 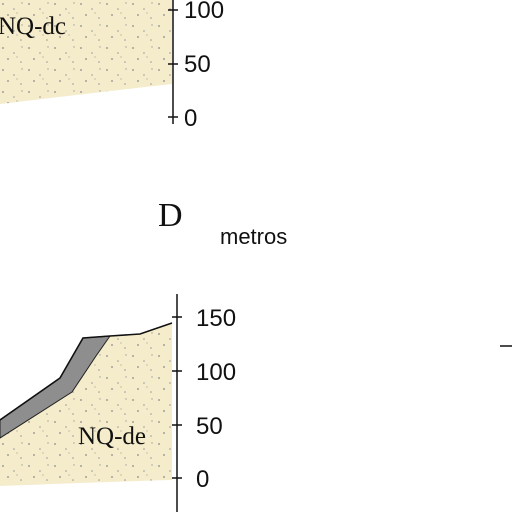 What do you see at coordinates (197, 64) in the screenshot?
I see `top-tick-label-50: 50` at bounding box center [197, 64].